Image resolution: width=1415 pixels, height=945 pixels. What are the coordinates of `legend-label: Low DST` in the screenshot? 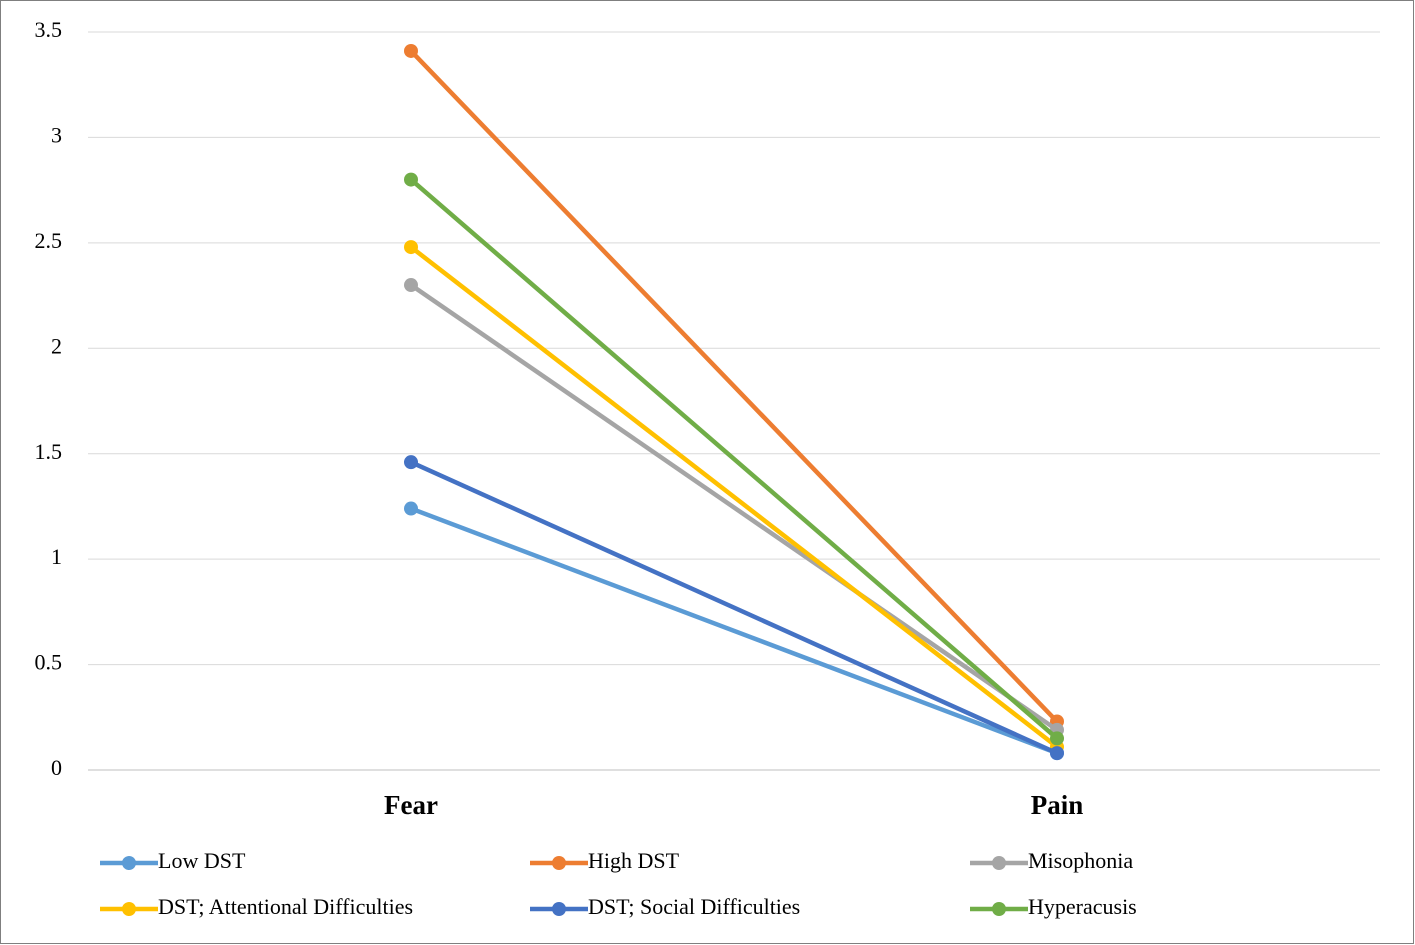 It's located at (202, 860).